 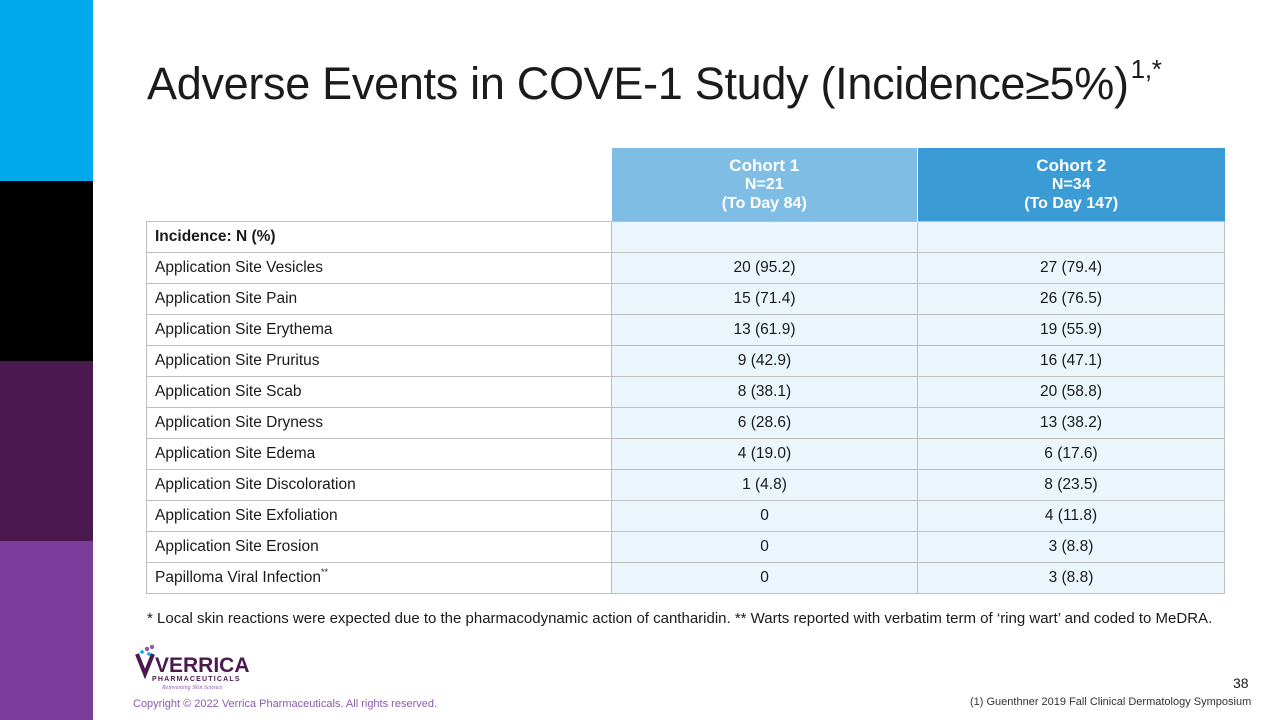 I want to click on cohort-1-value: 6 (28.6), so click(x=764, y=423).